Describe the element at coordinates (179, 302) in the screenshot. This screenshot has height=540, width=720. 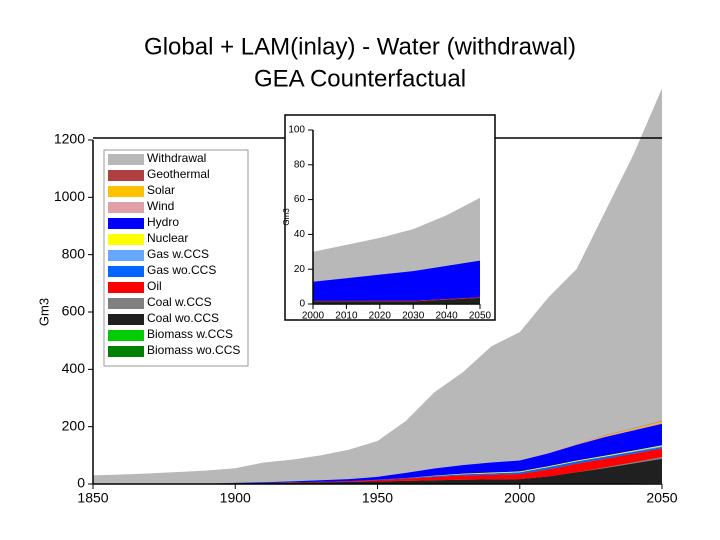
I see `legend-label: Coal w.CCS` at that location.